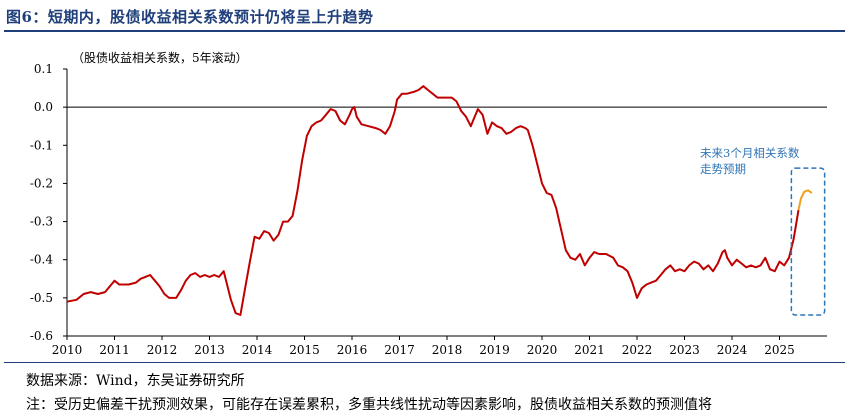 This screenshot has width=849, height=414. What do you see at coordinates (723, 169) in the screenshot?
I see `annotation-text: 走势预期` at bounding box center [723, 169].